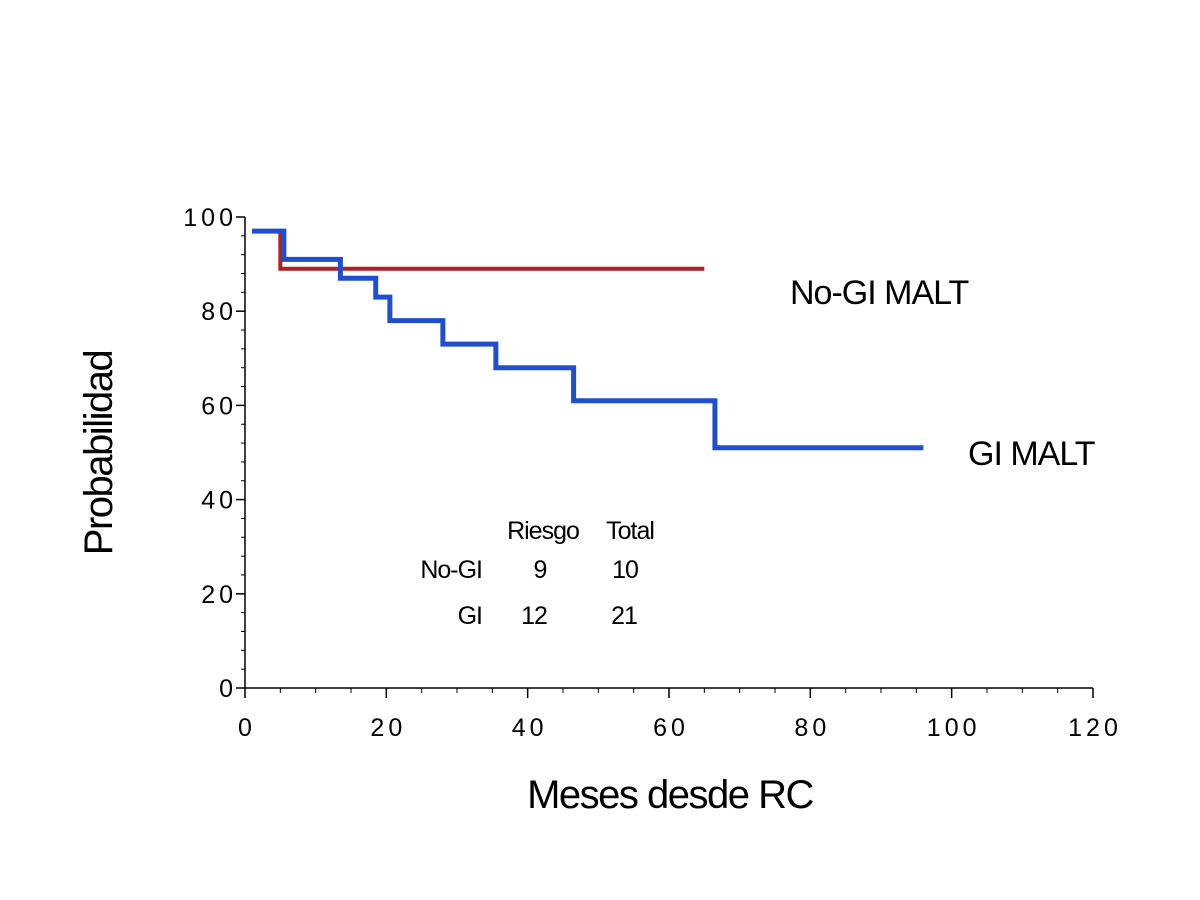  Describe the element at coordinates (388, 728) in the screenshot. I see `x-tick-label: 20` at that location.